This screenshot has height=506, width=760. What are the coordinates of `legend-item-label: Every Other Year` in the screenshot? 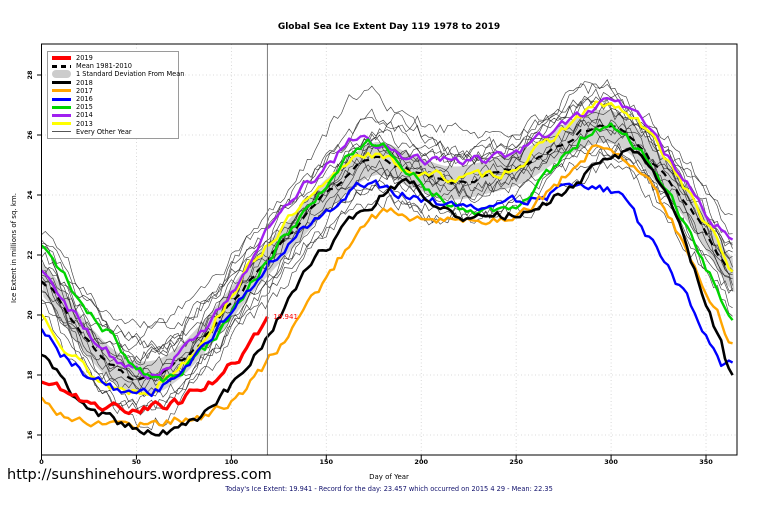 It's located at (104, 131).